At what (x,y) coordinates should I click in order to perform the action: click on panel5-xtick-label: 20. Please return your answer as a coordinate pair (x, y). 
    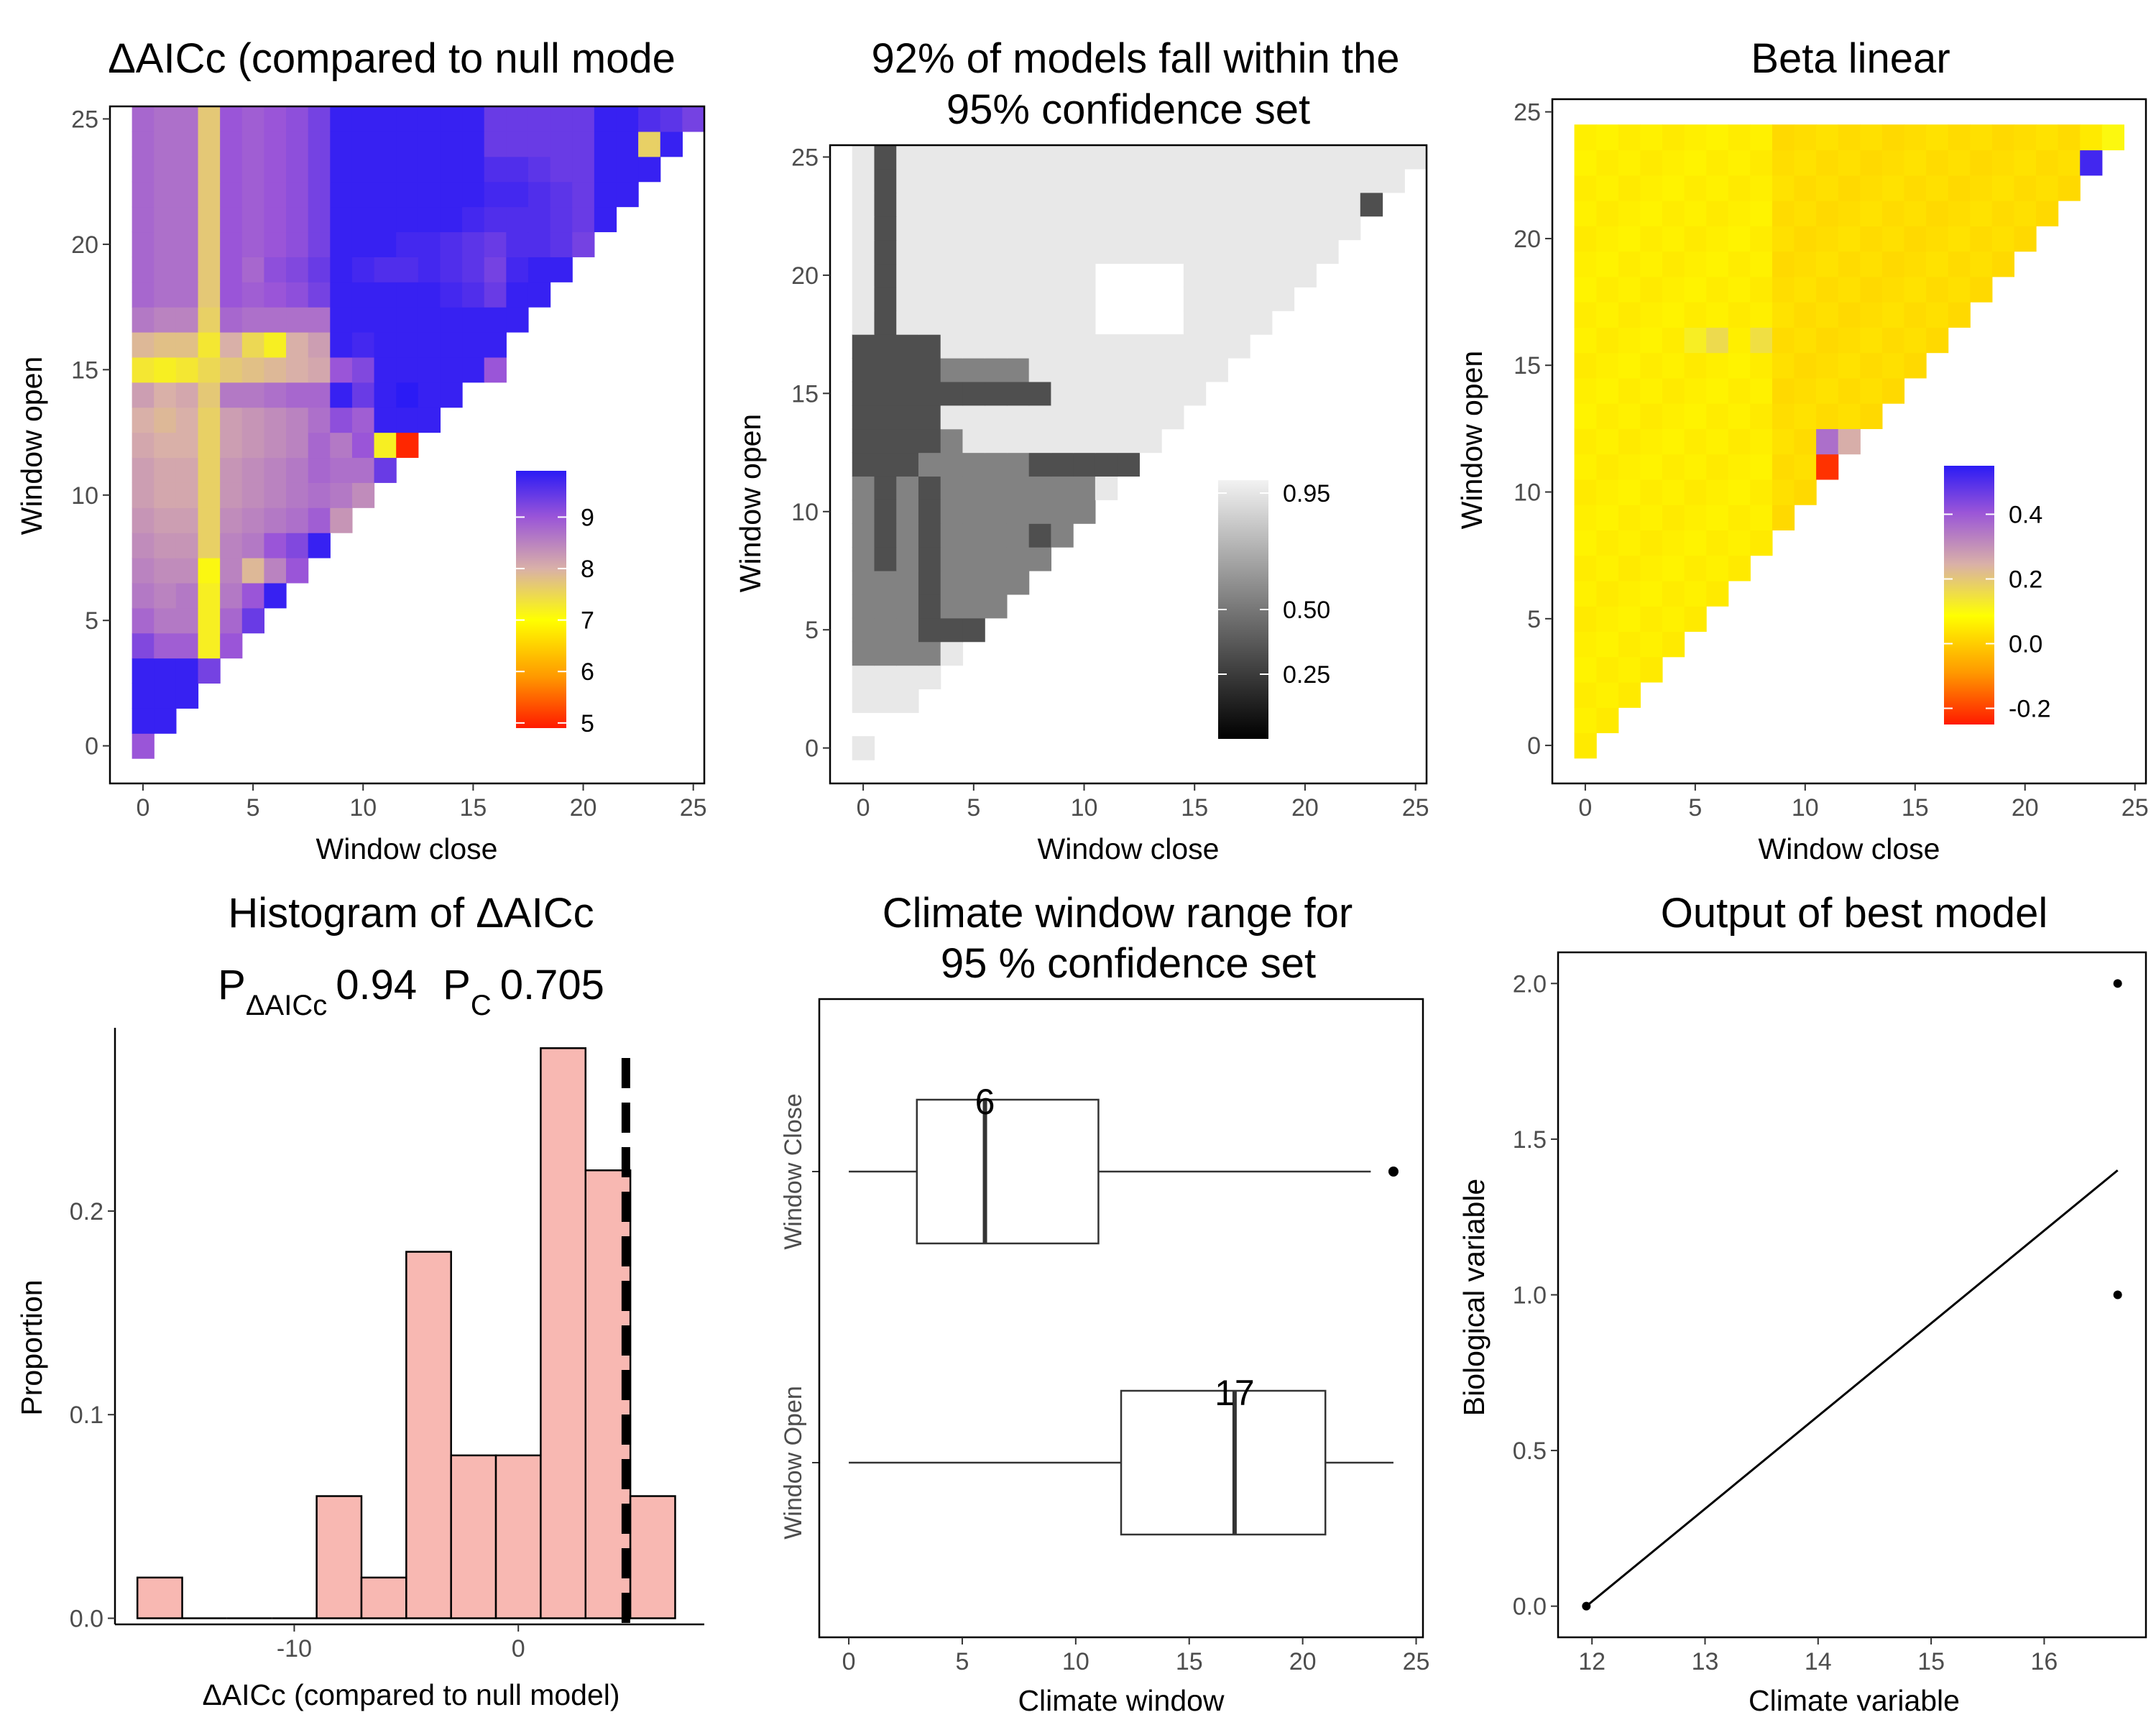
    Looking at the image, I should click on (1303, 1661).